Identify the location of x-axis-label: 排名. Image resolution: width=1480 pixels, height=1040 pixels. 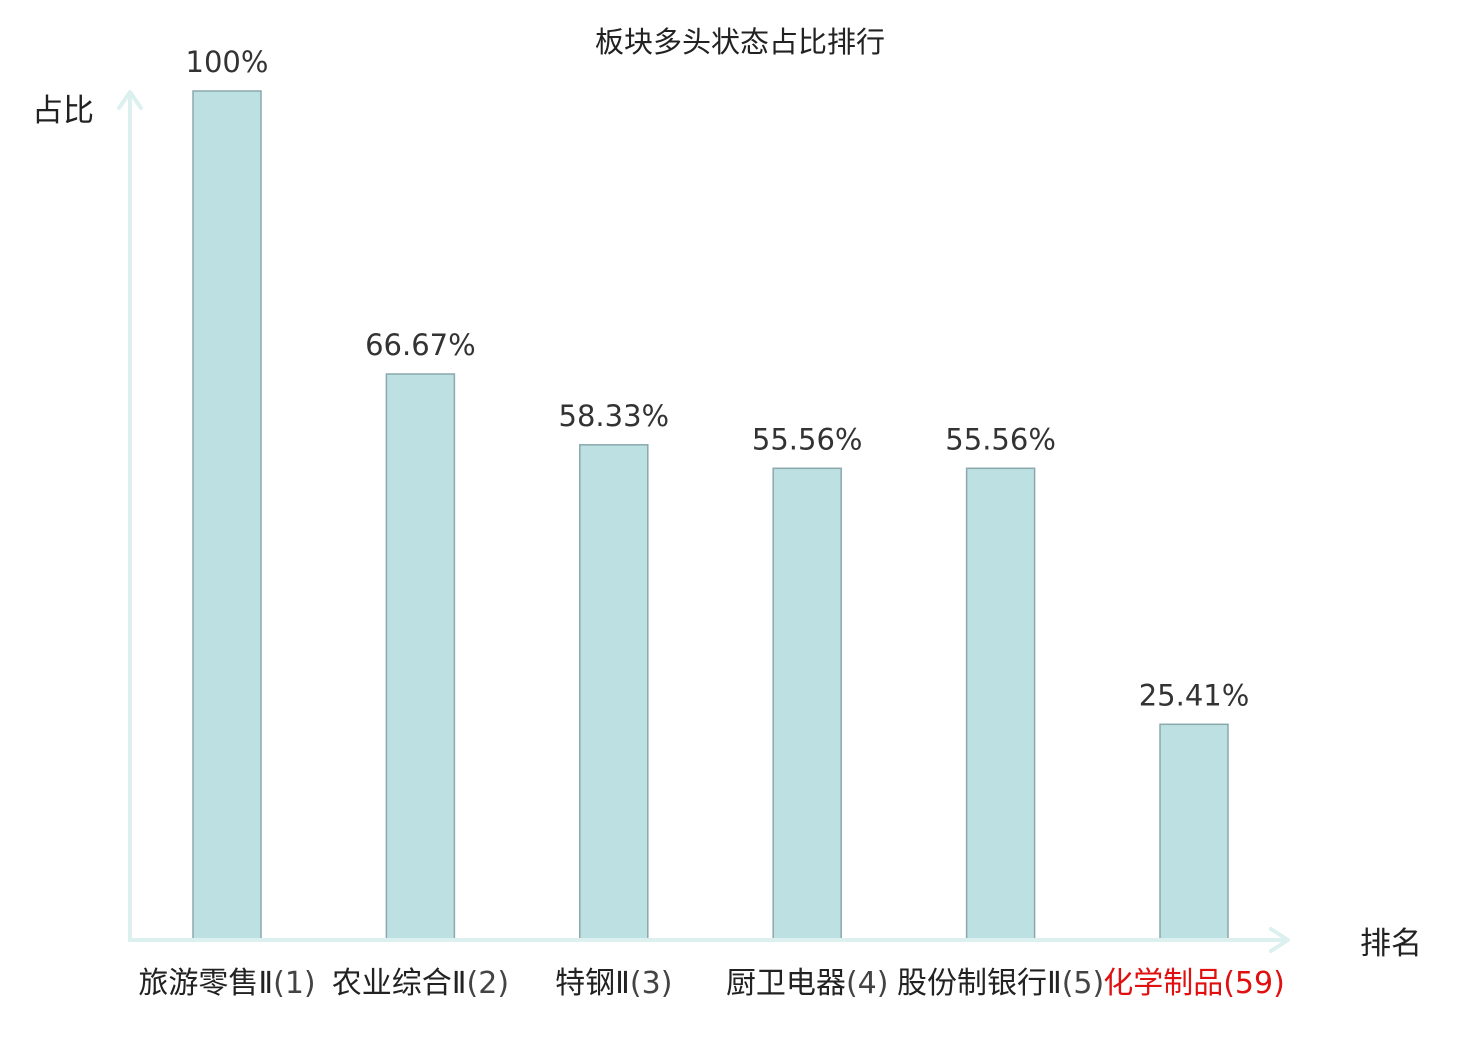
(1391, 944).